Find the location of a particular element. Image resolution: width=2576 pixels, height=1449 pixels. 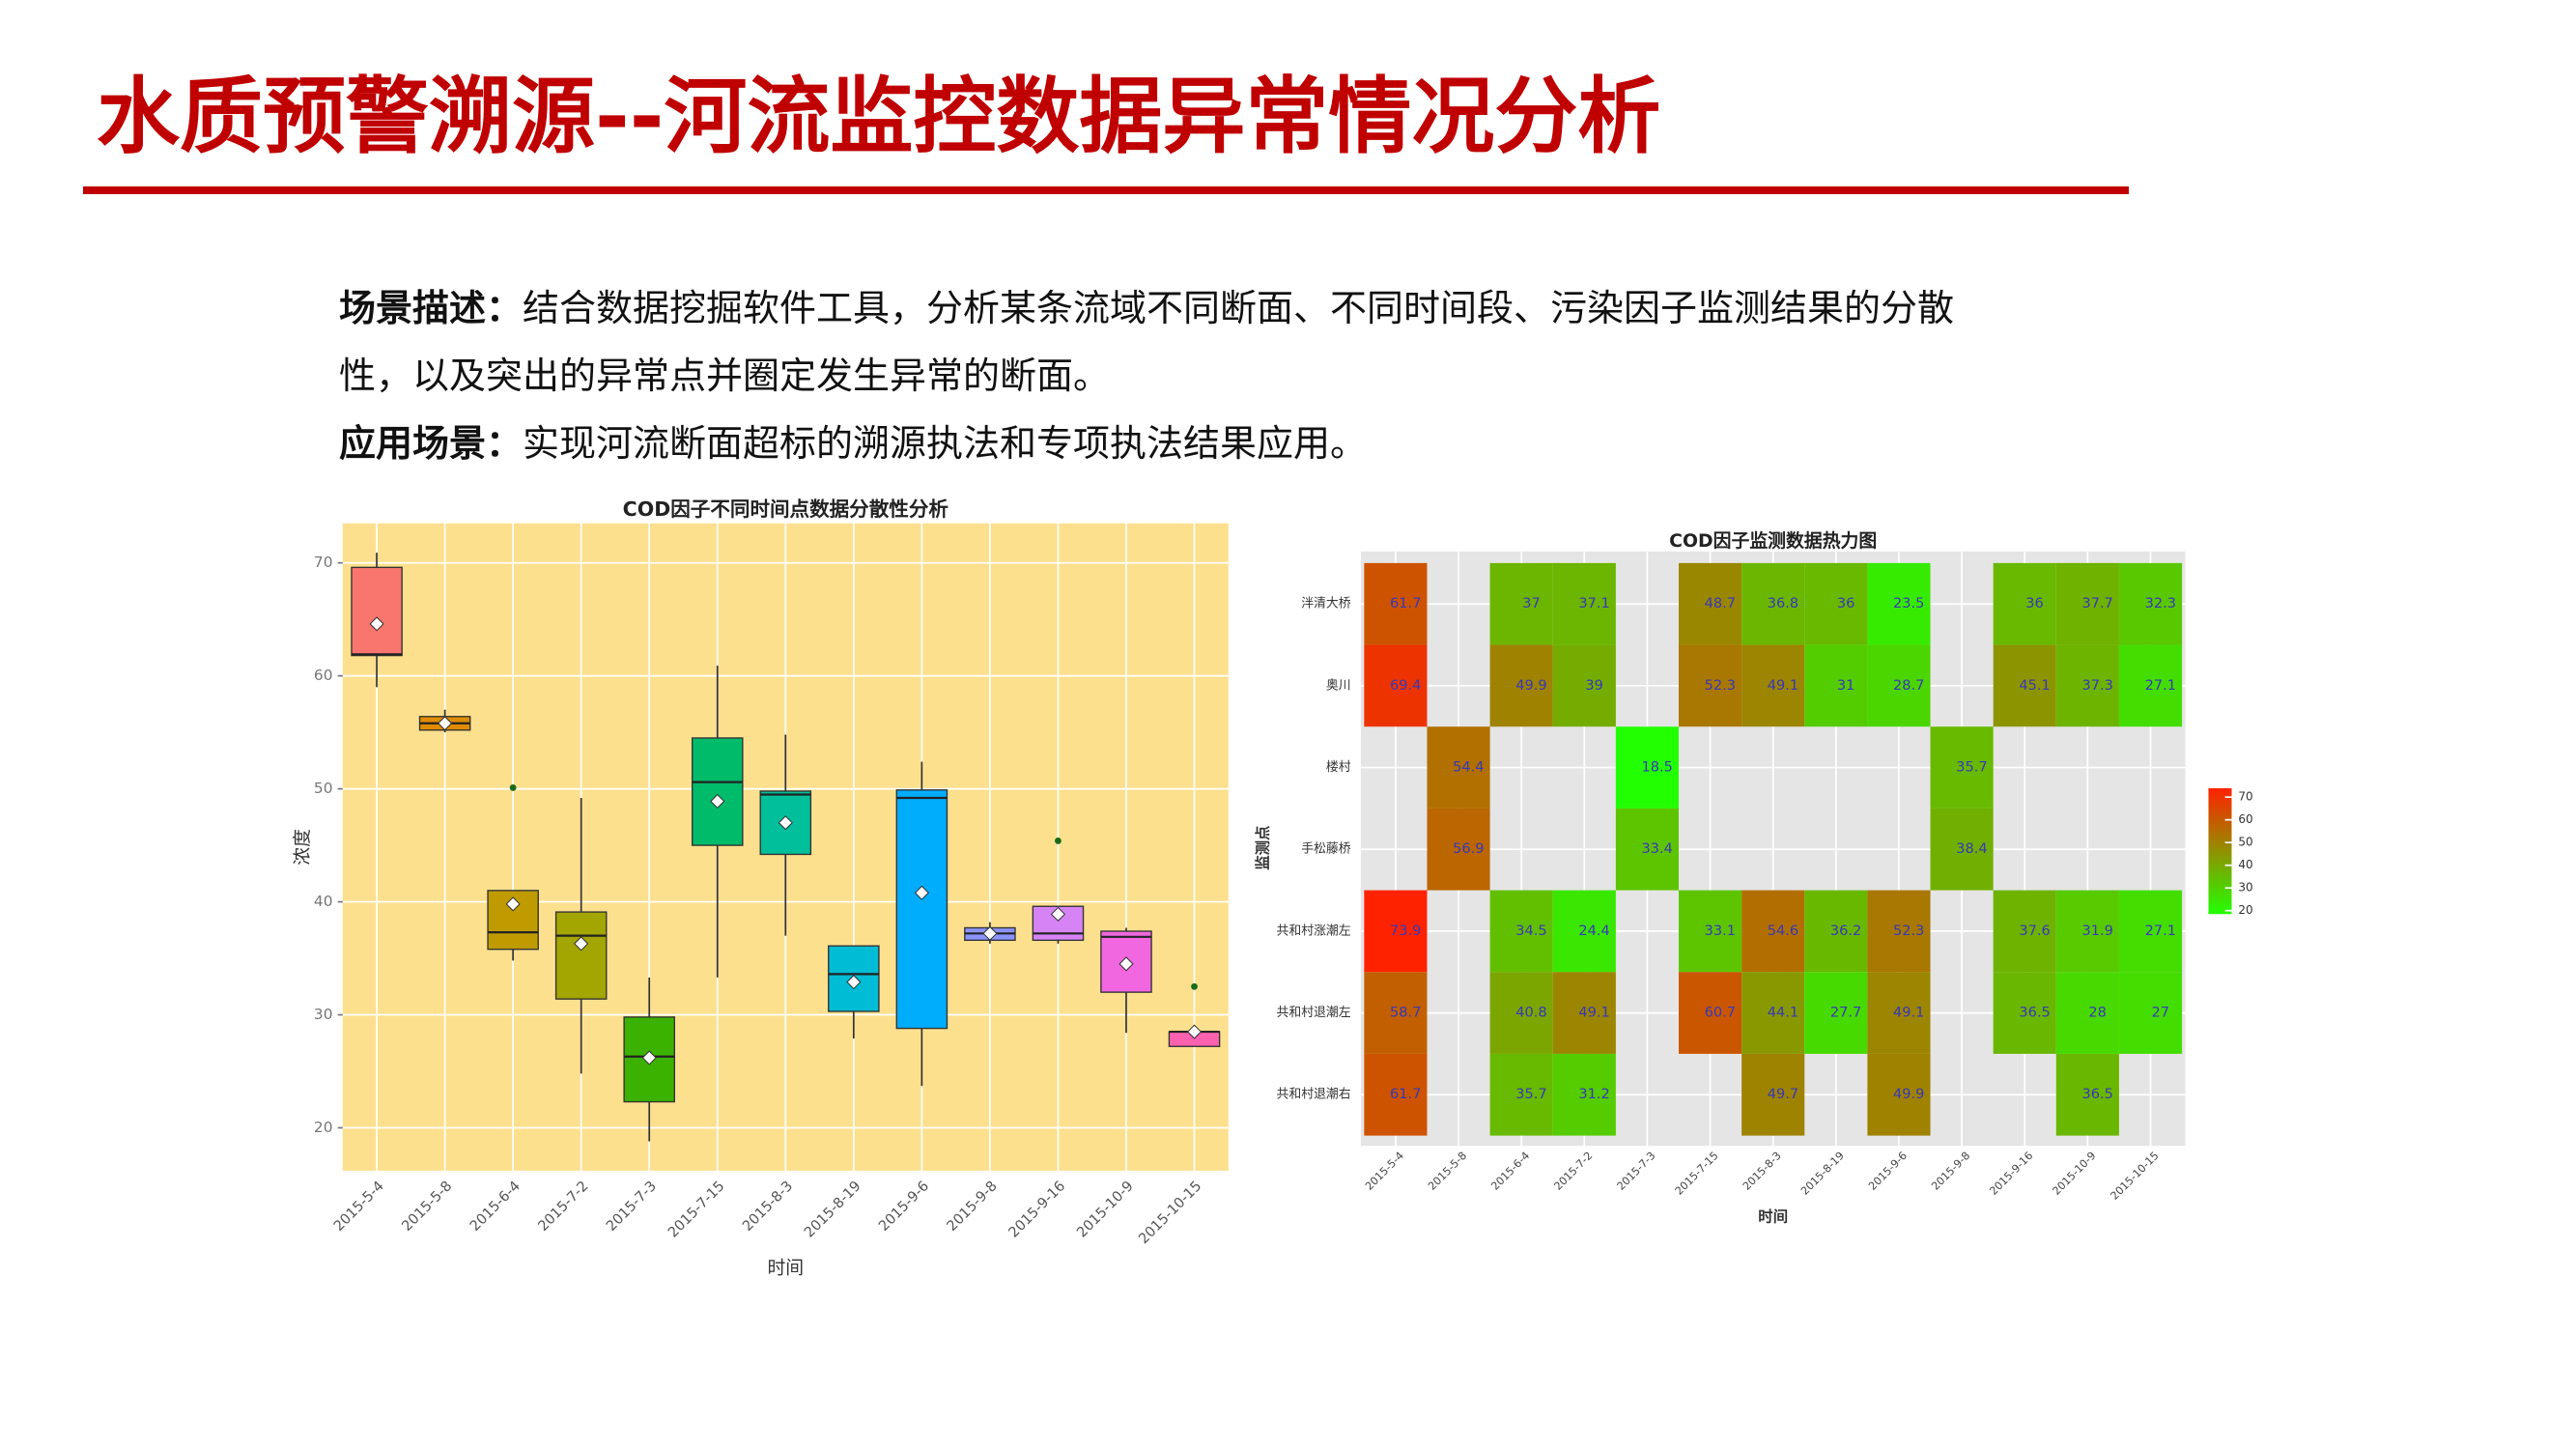

chart-title: COD因子监测数据热力图 is located at coordinates (1773, 540).